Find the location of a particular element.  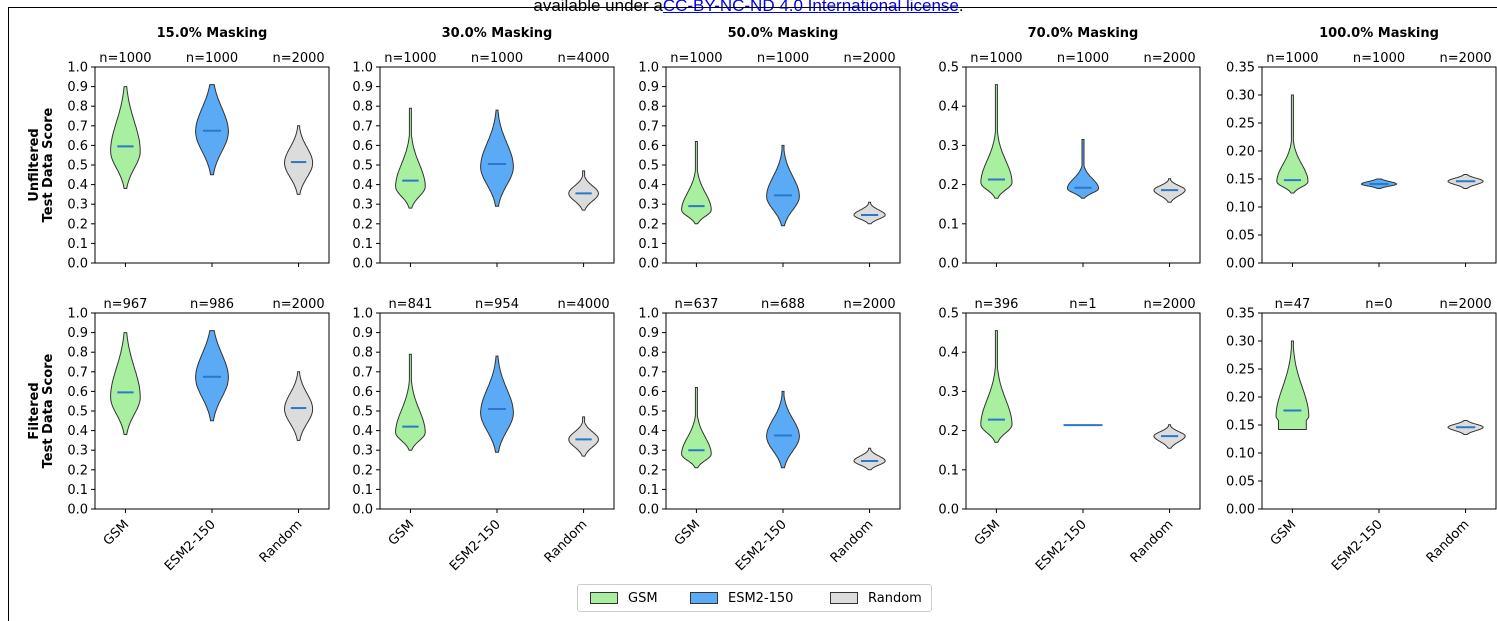

column-title: 30.0% Masking is located at coordinates (497, 33).